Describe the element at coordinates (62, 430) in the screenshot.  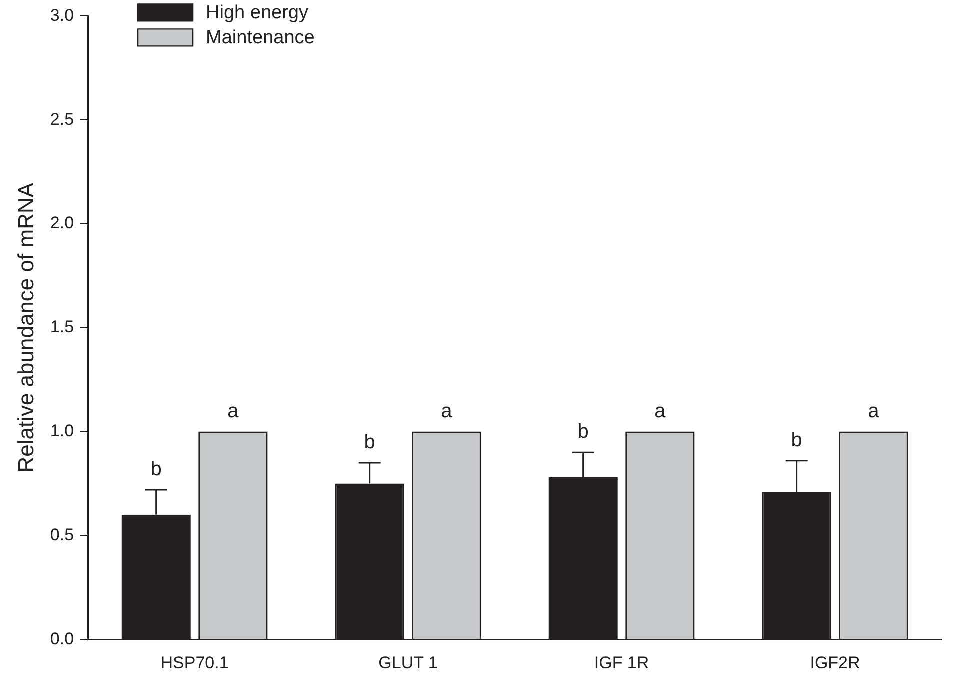
I see `y-tick-label: 1.0` at that location.